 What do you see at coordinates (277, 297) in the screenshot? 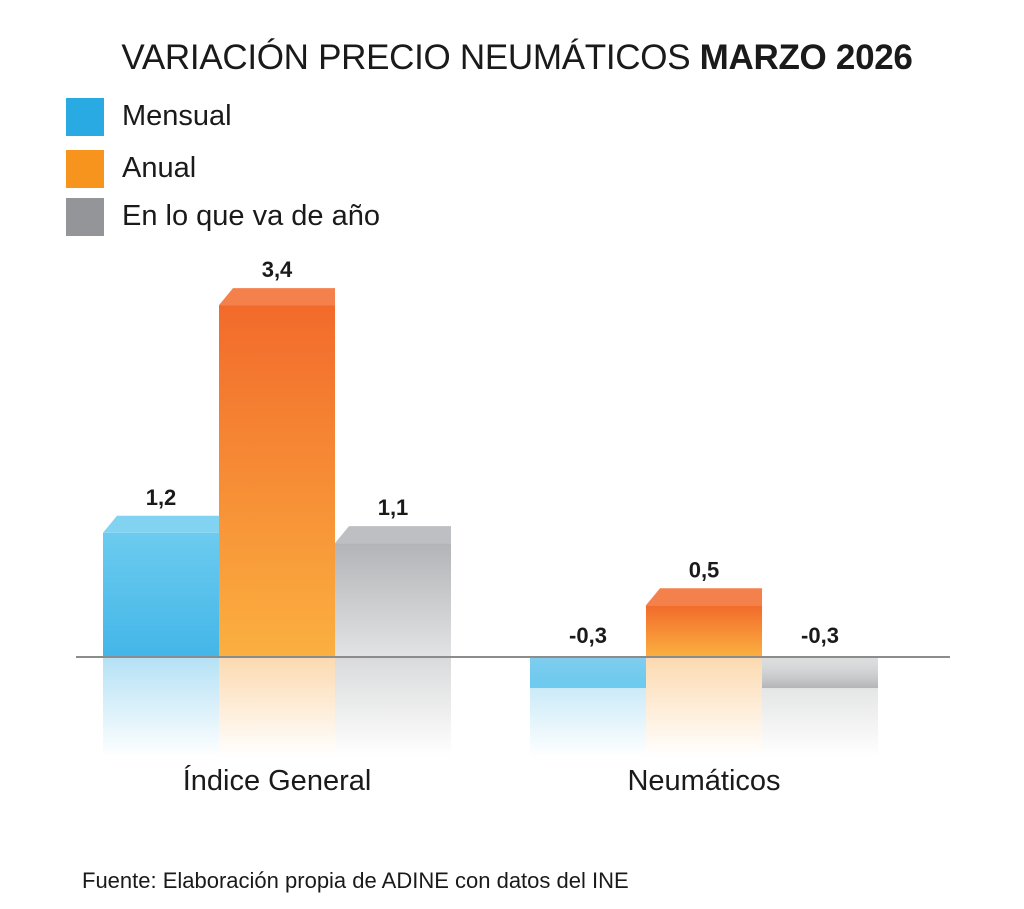
I see `bar-cap-indice-general-anual` at bounding box center [277, 297].